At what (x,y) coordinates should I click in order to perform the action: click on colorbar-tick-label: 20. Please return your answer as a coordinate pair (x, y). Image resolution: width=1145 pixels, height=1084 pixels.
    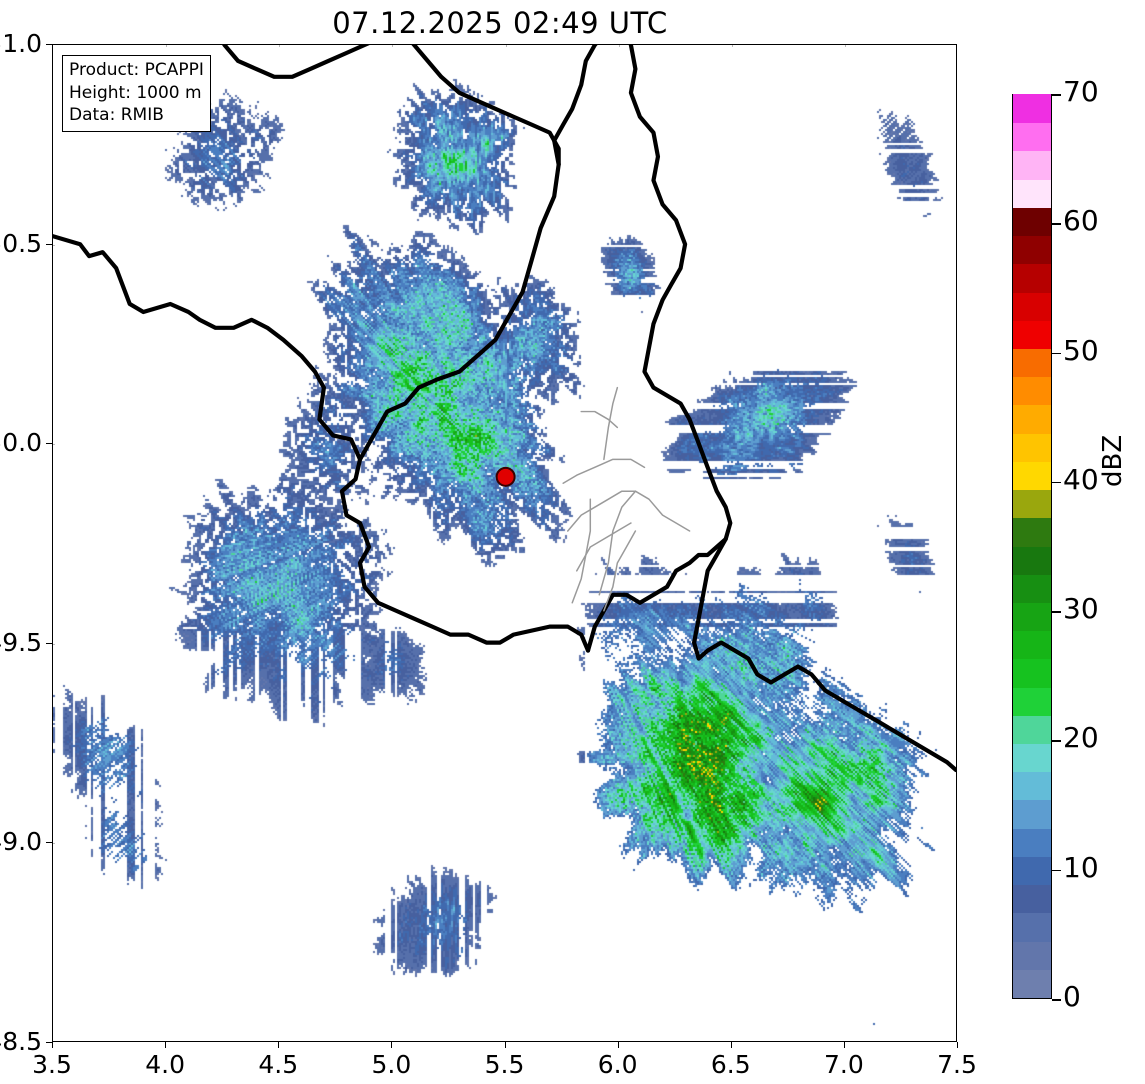
    Looking at the image, I should click on (1081, 738).